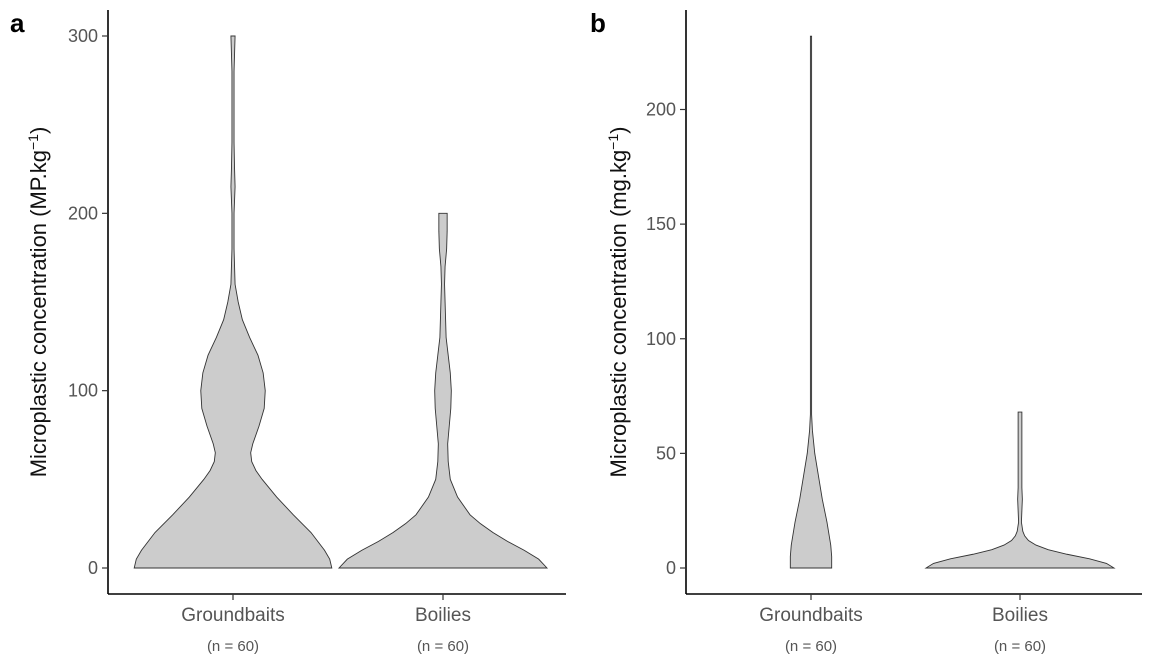  Describe the element at coordinates (93, 568) in the screenshot. I see `panel-a-y-tick-label: 0` at that location.